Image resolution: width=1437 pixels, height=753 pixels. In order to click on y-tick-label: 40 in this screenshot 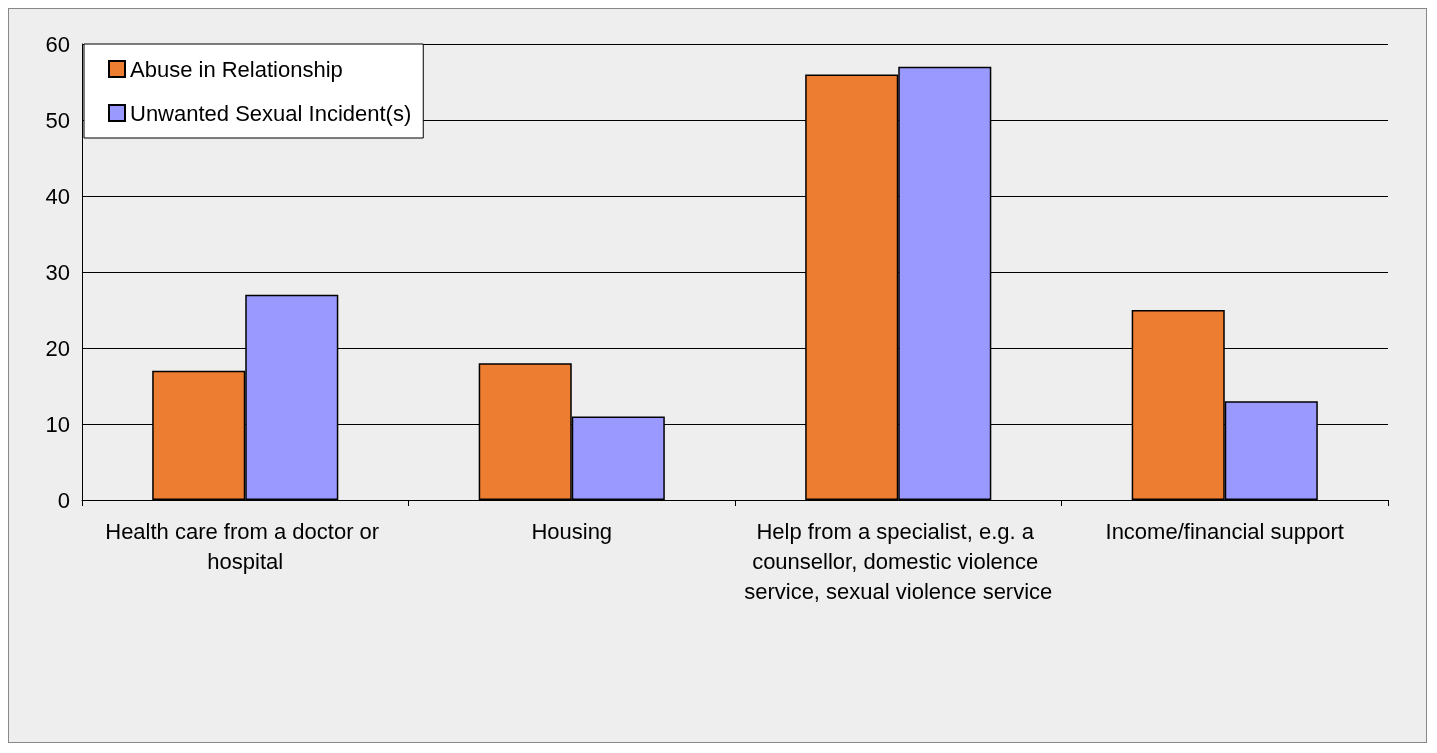, I will do `click(57, 196)`.